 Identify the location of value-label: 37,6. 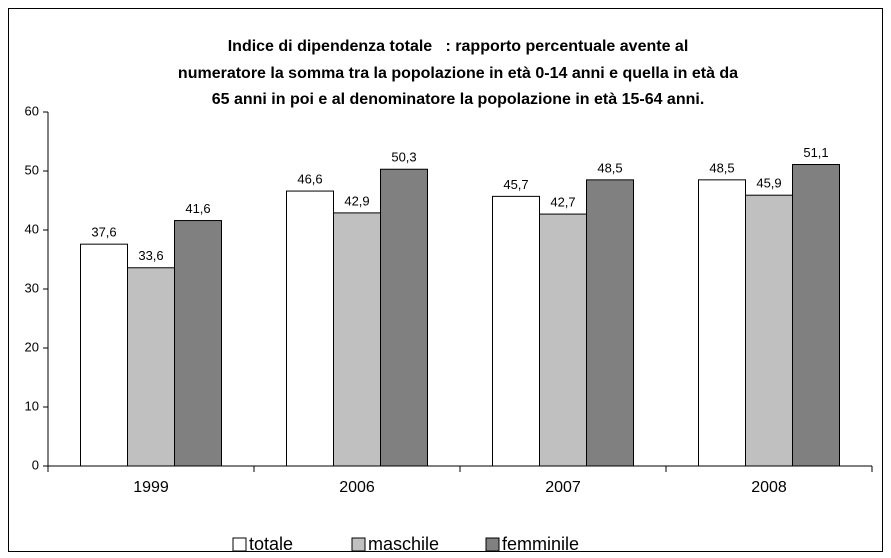
(103, 232).